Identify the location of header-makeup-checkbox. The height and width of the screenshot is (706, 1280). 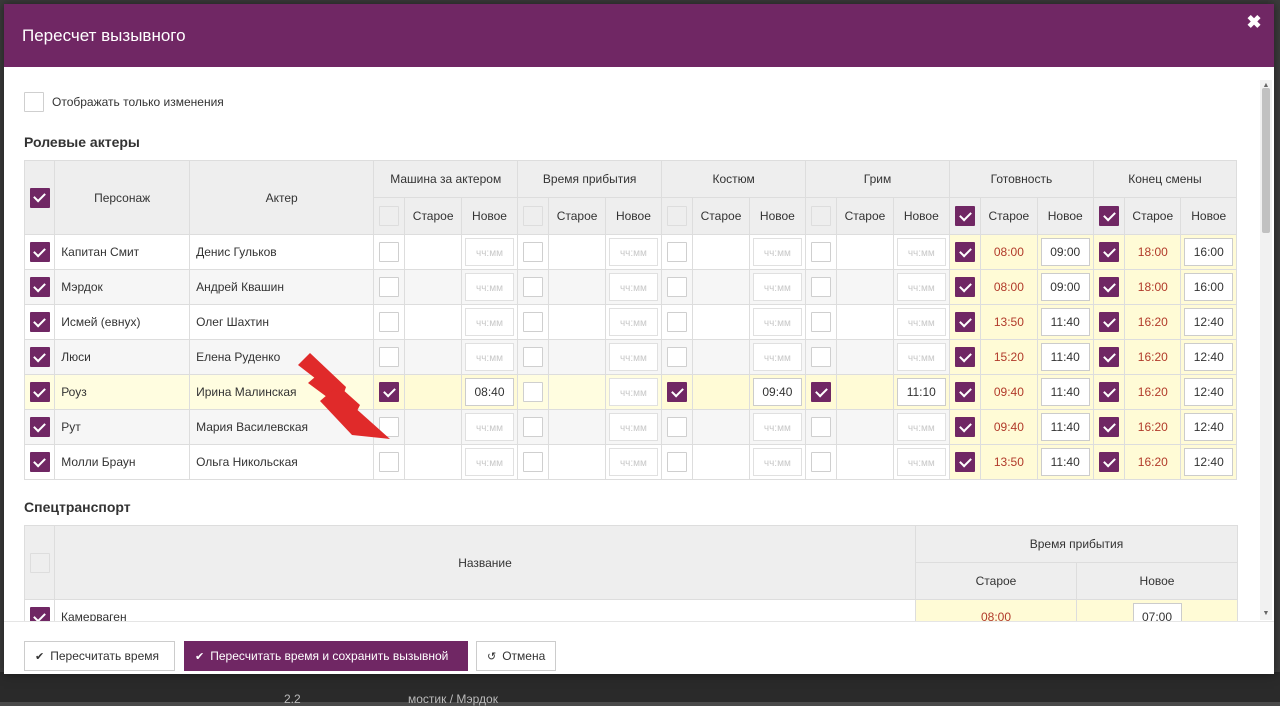
(821, 216).